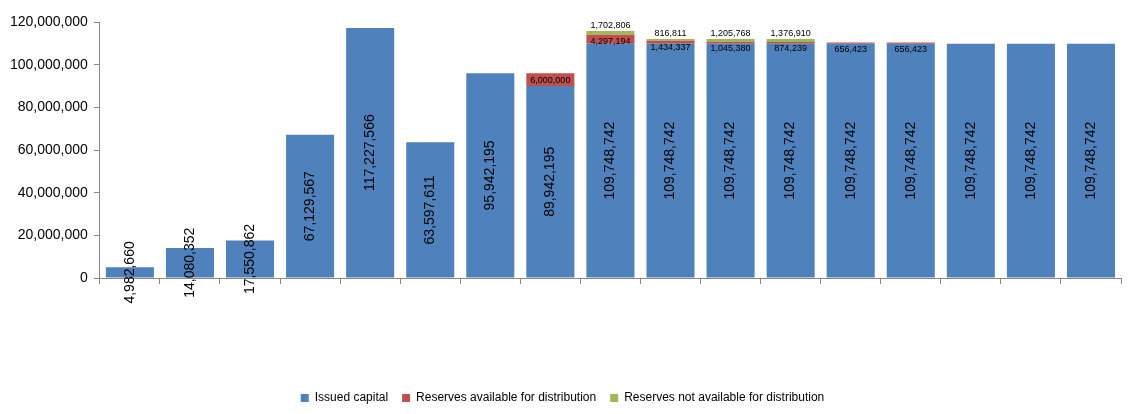 The width and height of the screenshot is (1129, 414). Describe the element at coordinates (49, 63) in the screenshot. I see `y-tick-label: 100,000,000` at that location.